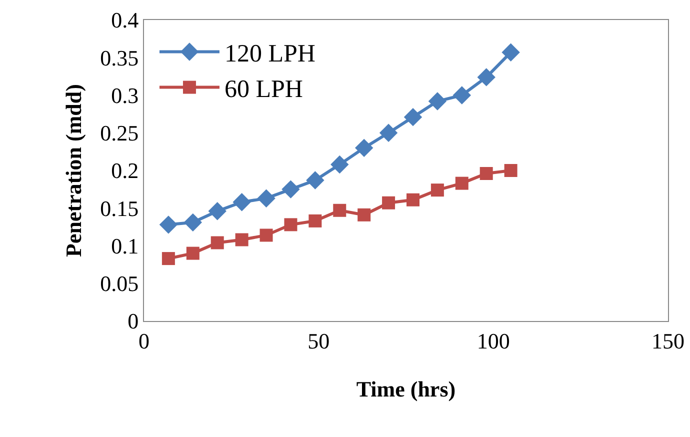  I want to click on y-tick-label: 0.1, so click(125, 245).